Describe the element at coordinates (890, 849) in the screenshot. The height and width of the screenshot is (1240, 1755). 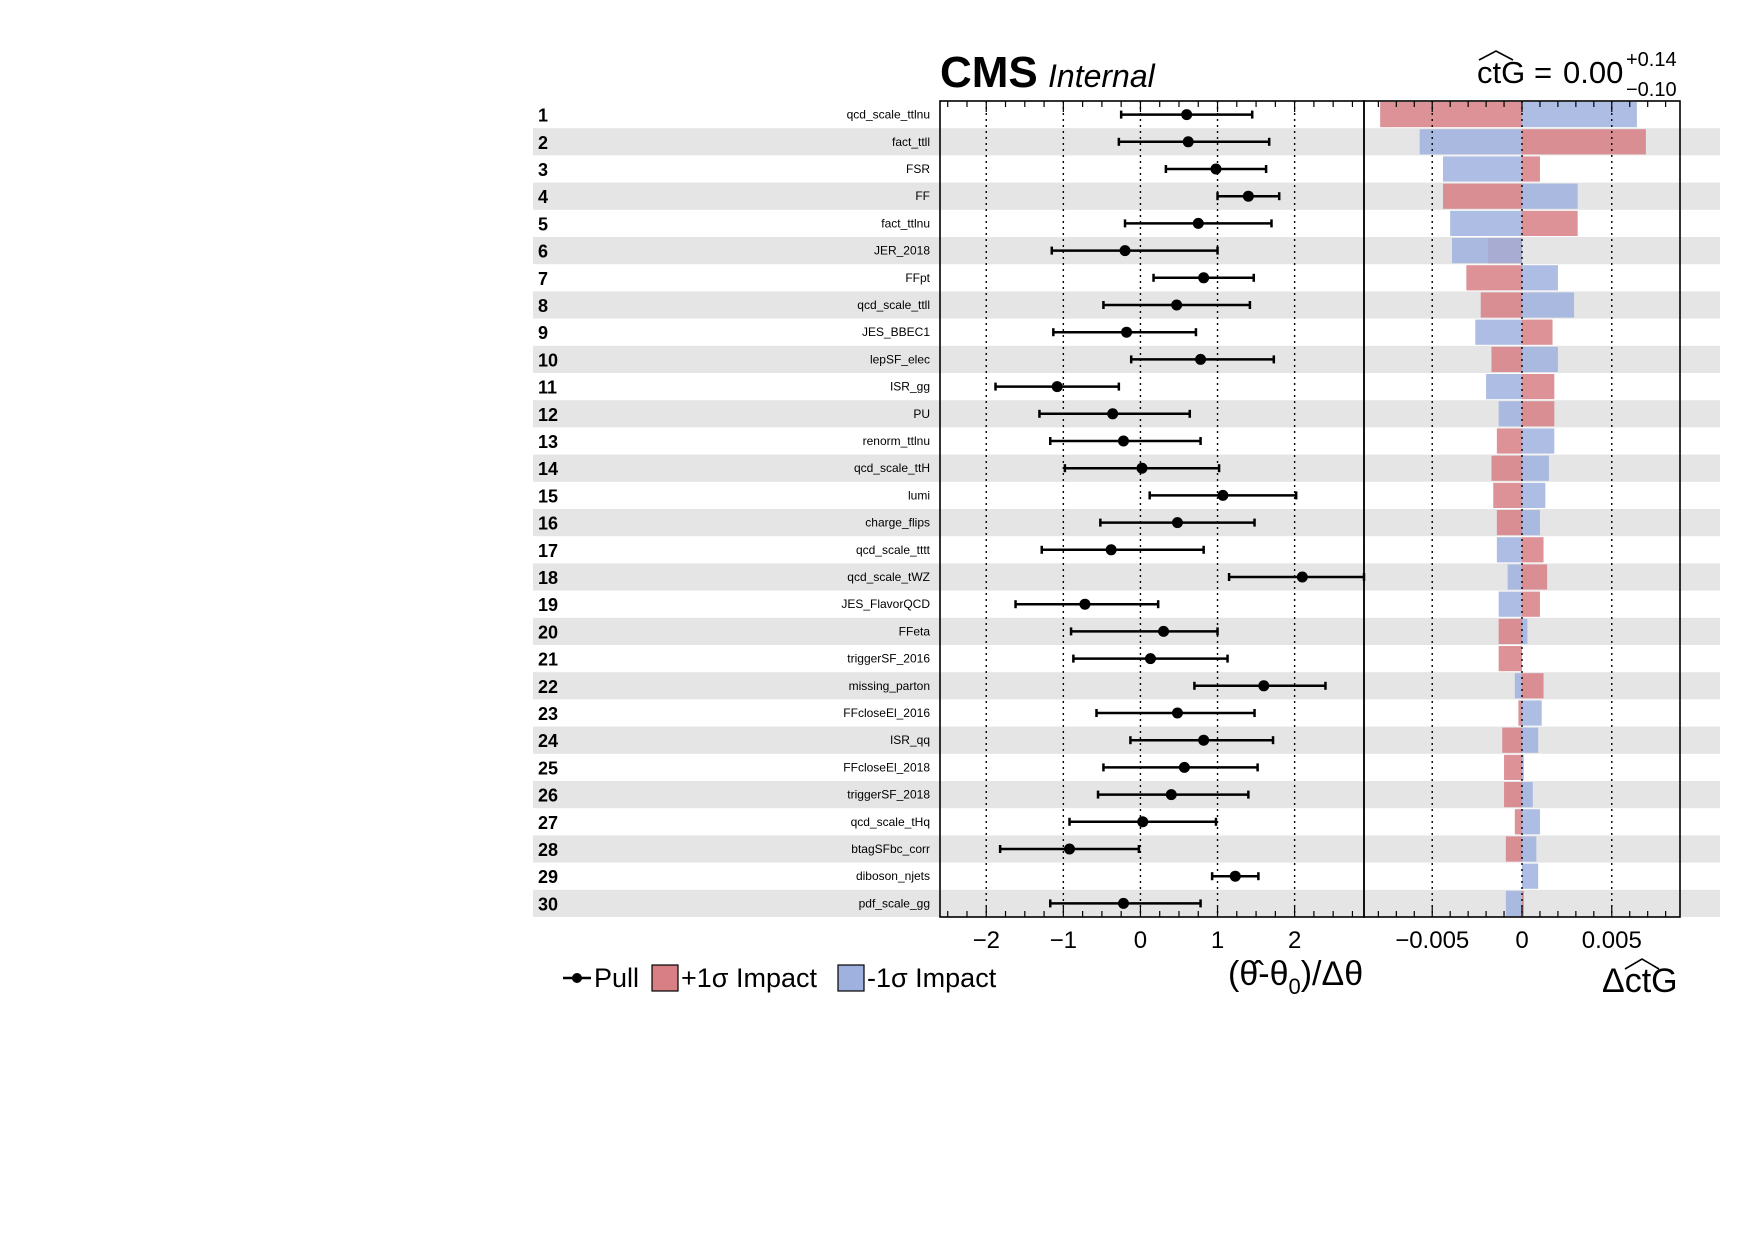
I see `row-nuisance-name: btagSFbc_corr` at that location.